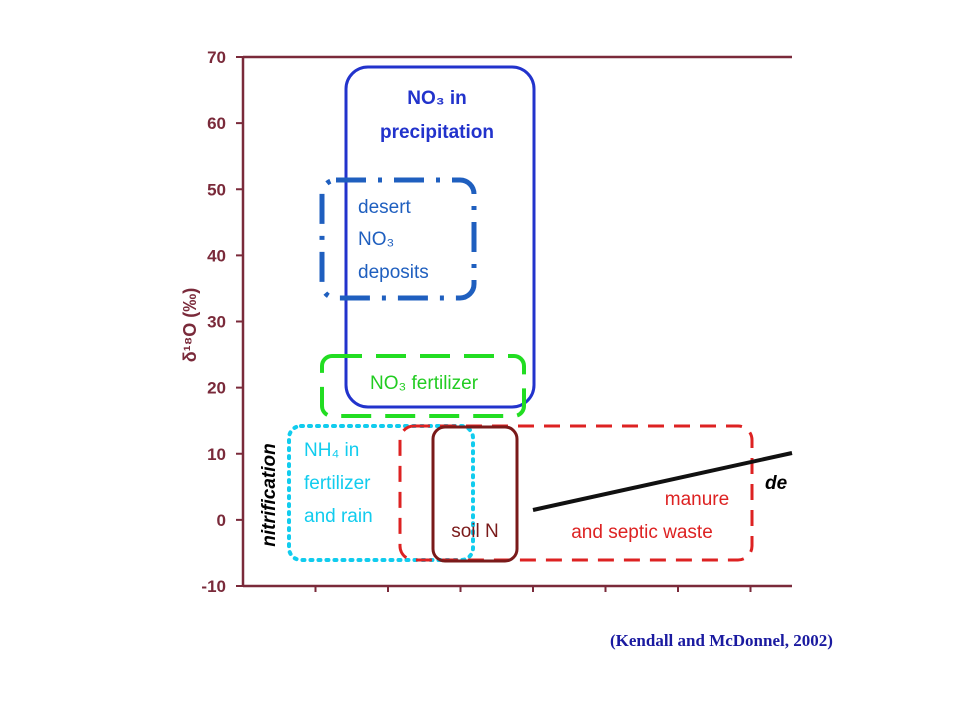 Image resolution: width=960 pixels, height=720 pixels. I want to click on label-precipitation-line2: precipitation, so click(437, 132).